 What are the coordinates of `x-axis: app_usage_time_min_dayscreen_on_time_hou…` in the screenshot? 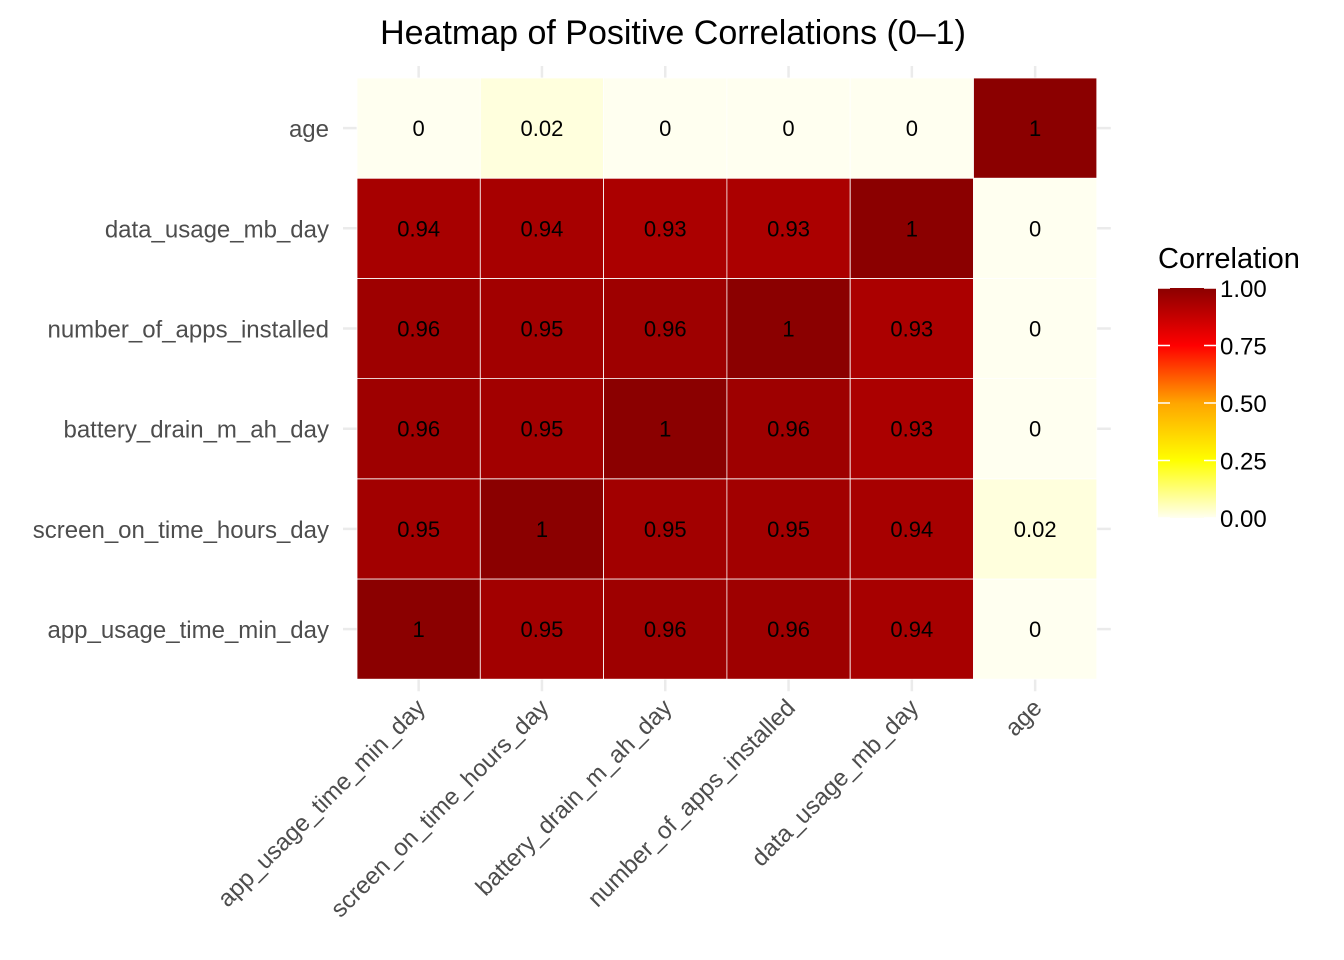 It's located at (630, 808).